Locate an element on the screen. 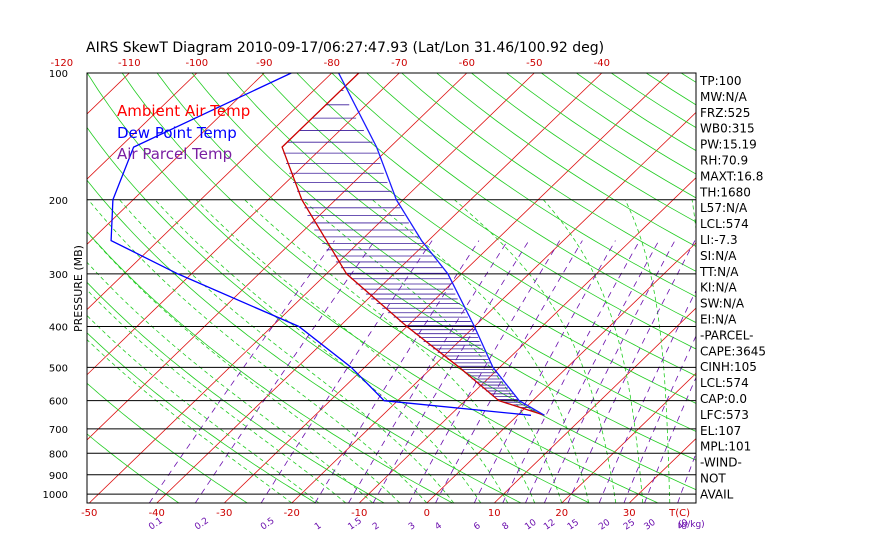  stats-item: LI:-7.3 is located at coordinates (719, 240).